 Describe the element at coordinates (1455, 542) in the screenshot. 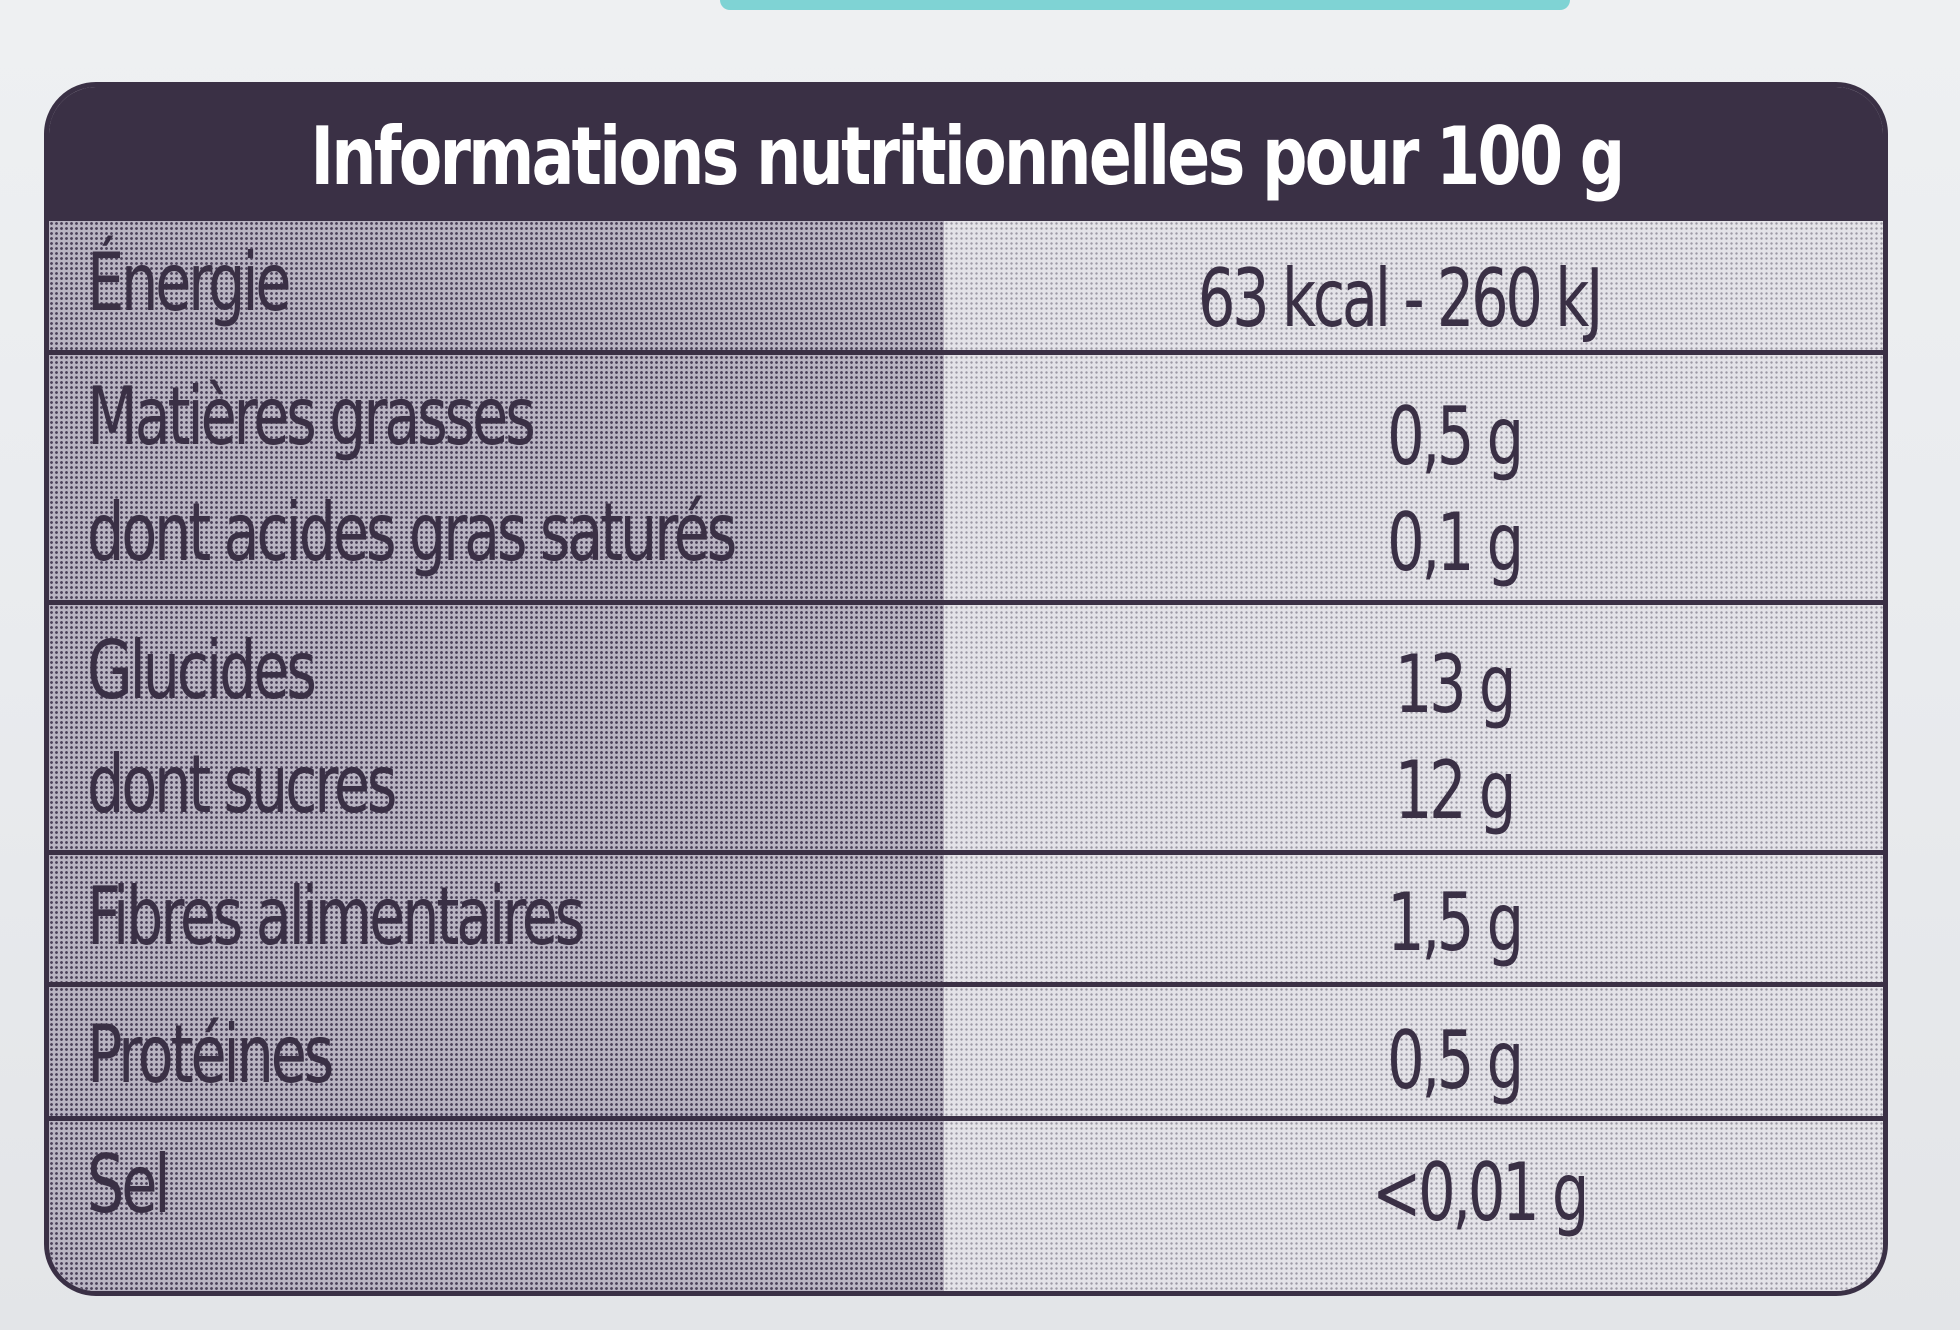

I see `nutrient-value-saturated: 0,1 g` at that location.